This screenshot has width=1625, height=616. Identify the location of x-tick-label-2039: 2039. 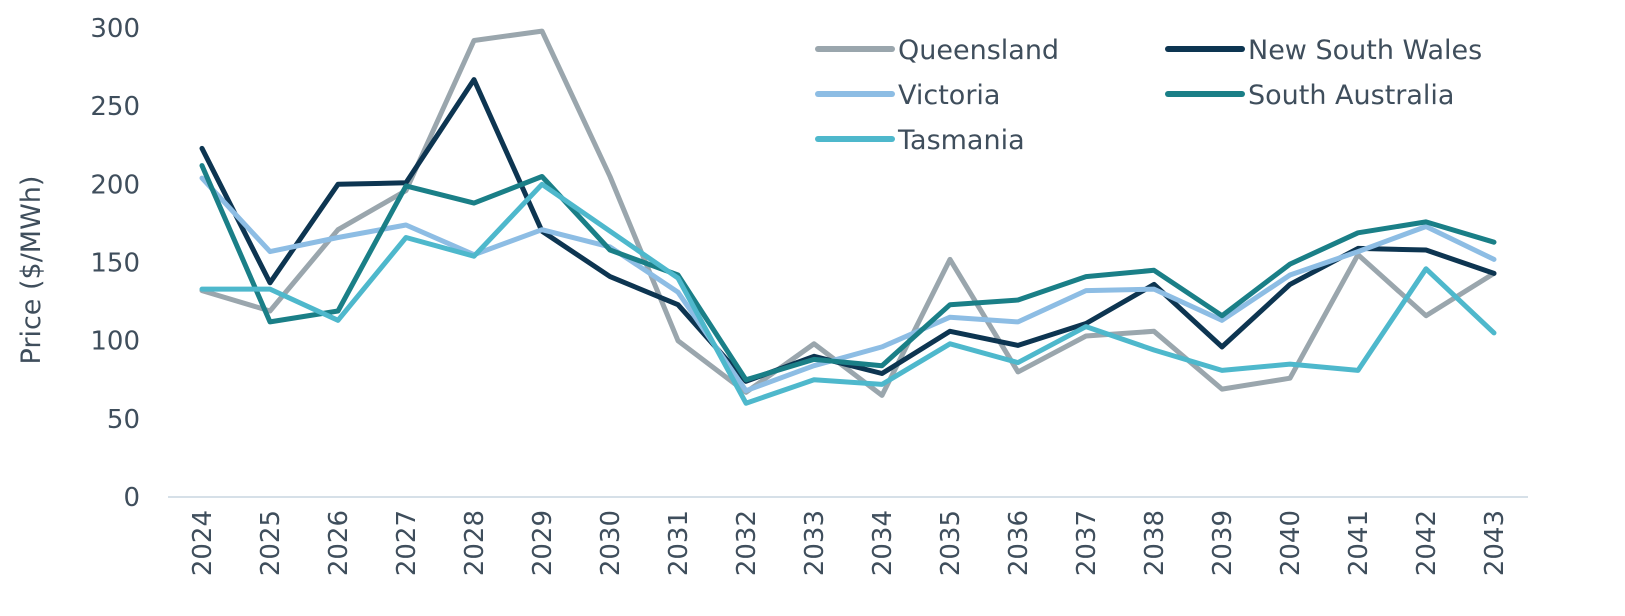
(1223, 543).